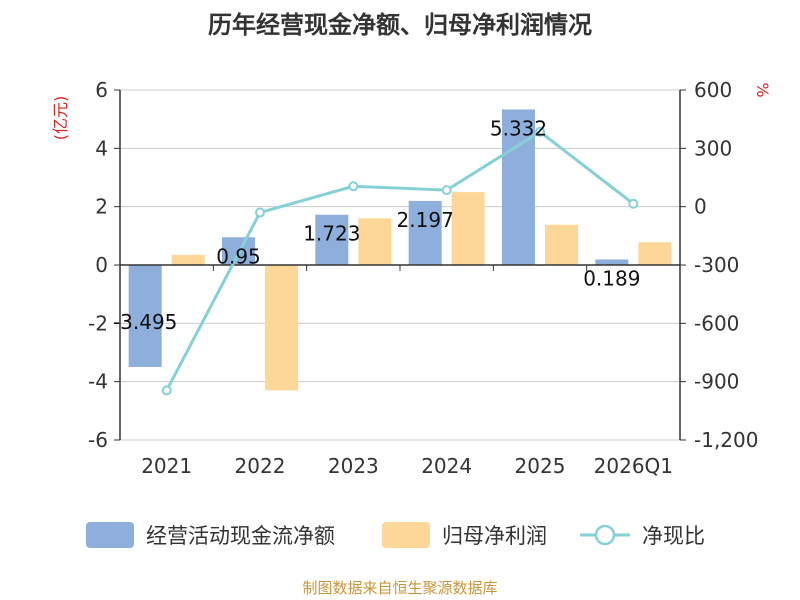 This screenshot has width=800, height=600. I want to click on x-tick-label: 2022, so click(260, 466).